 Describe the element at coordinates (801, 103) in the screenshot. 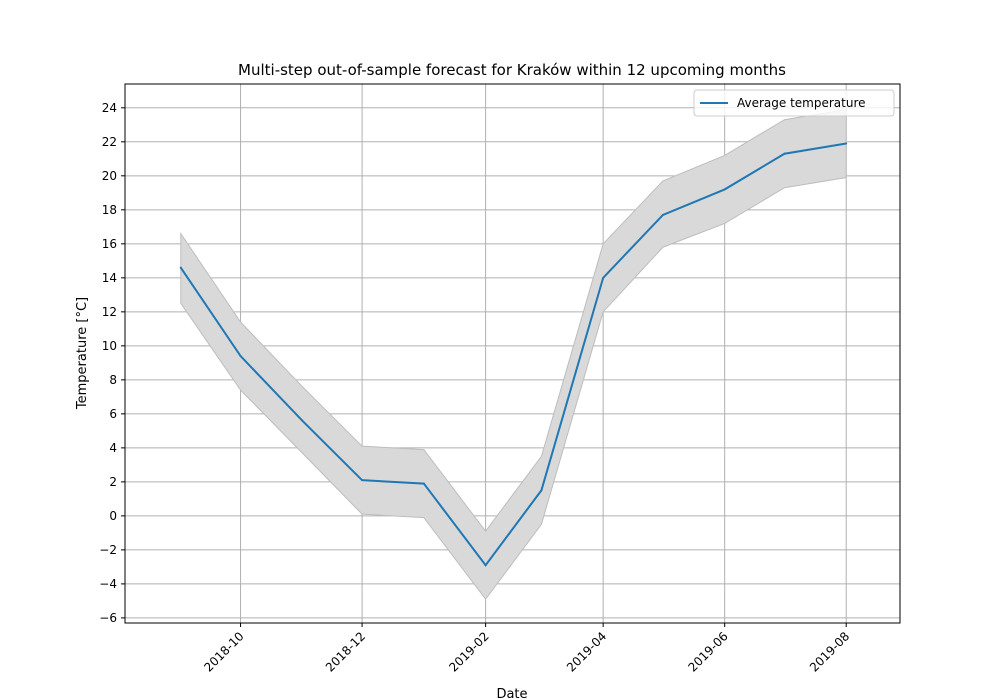

I see `legend-label: Average temperature` at that location.